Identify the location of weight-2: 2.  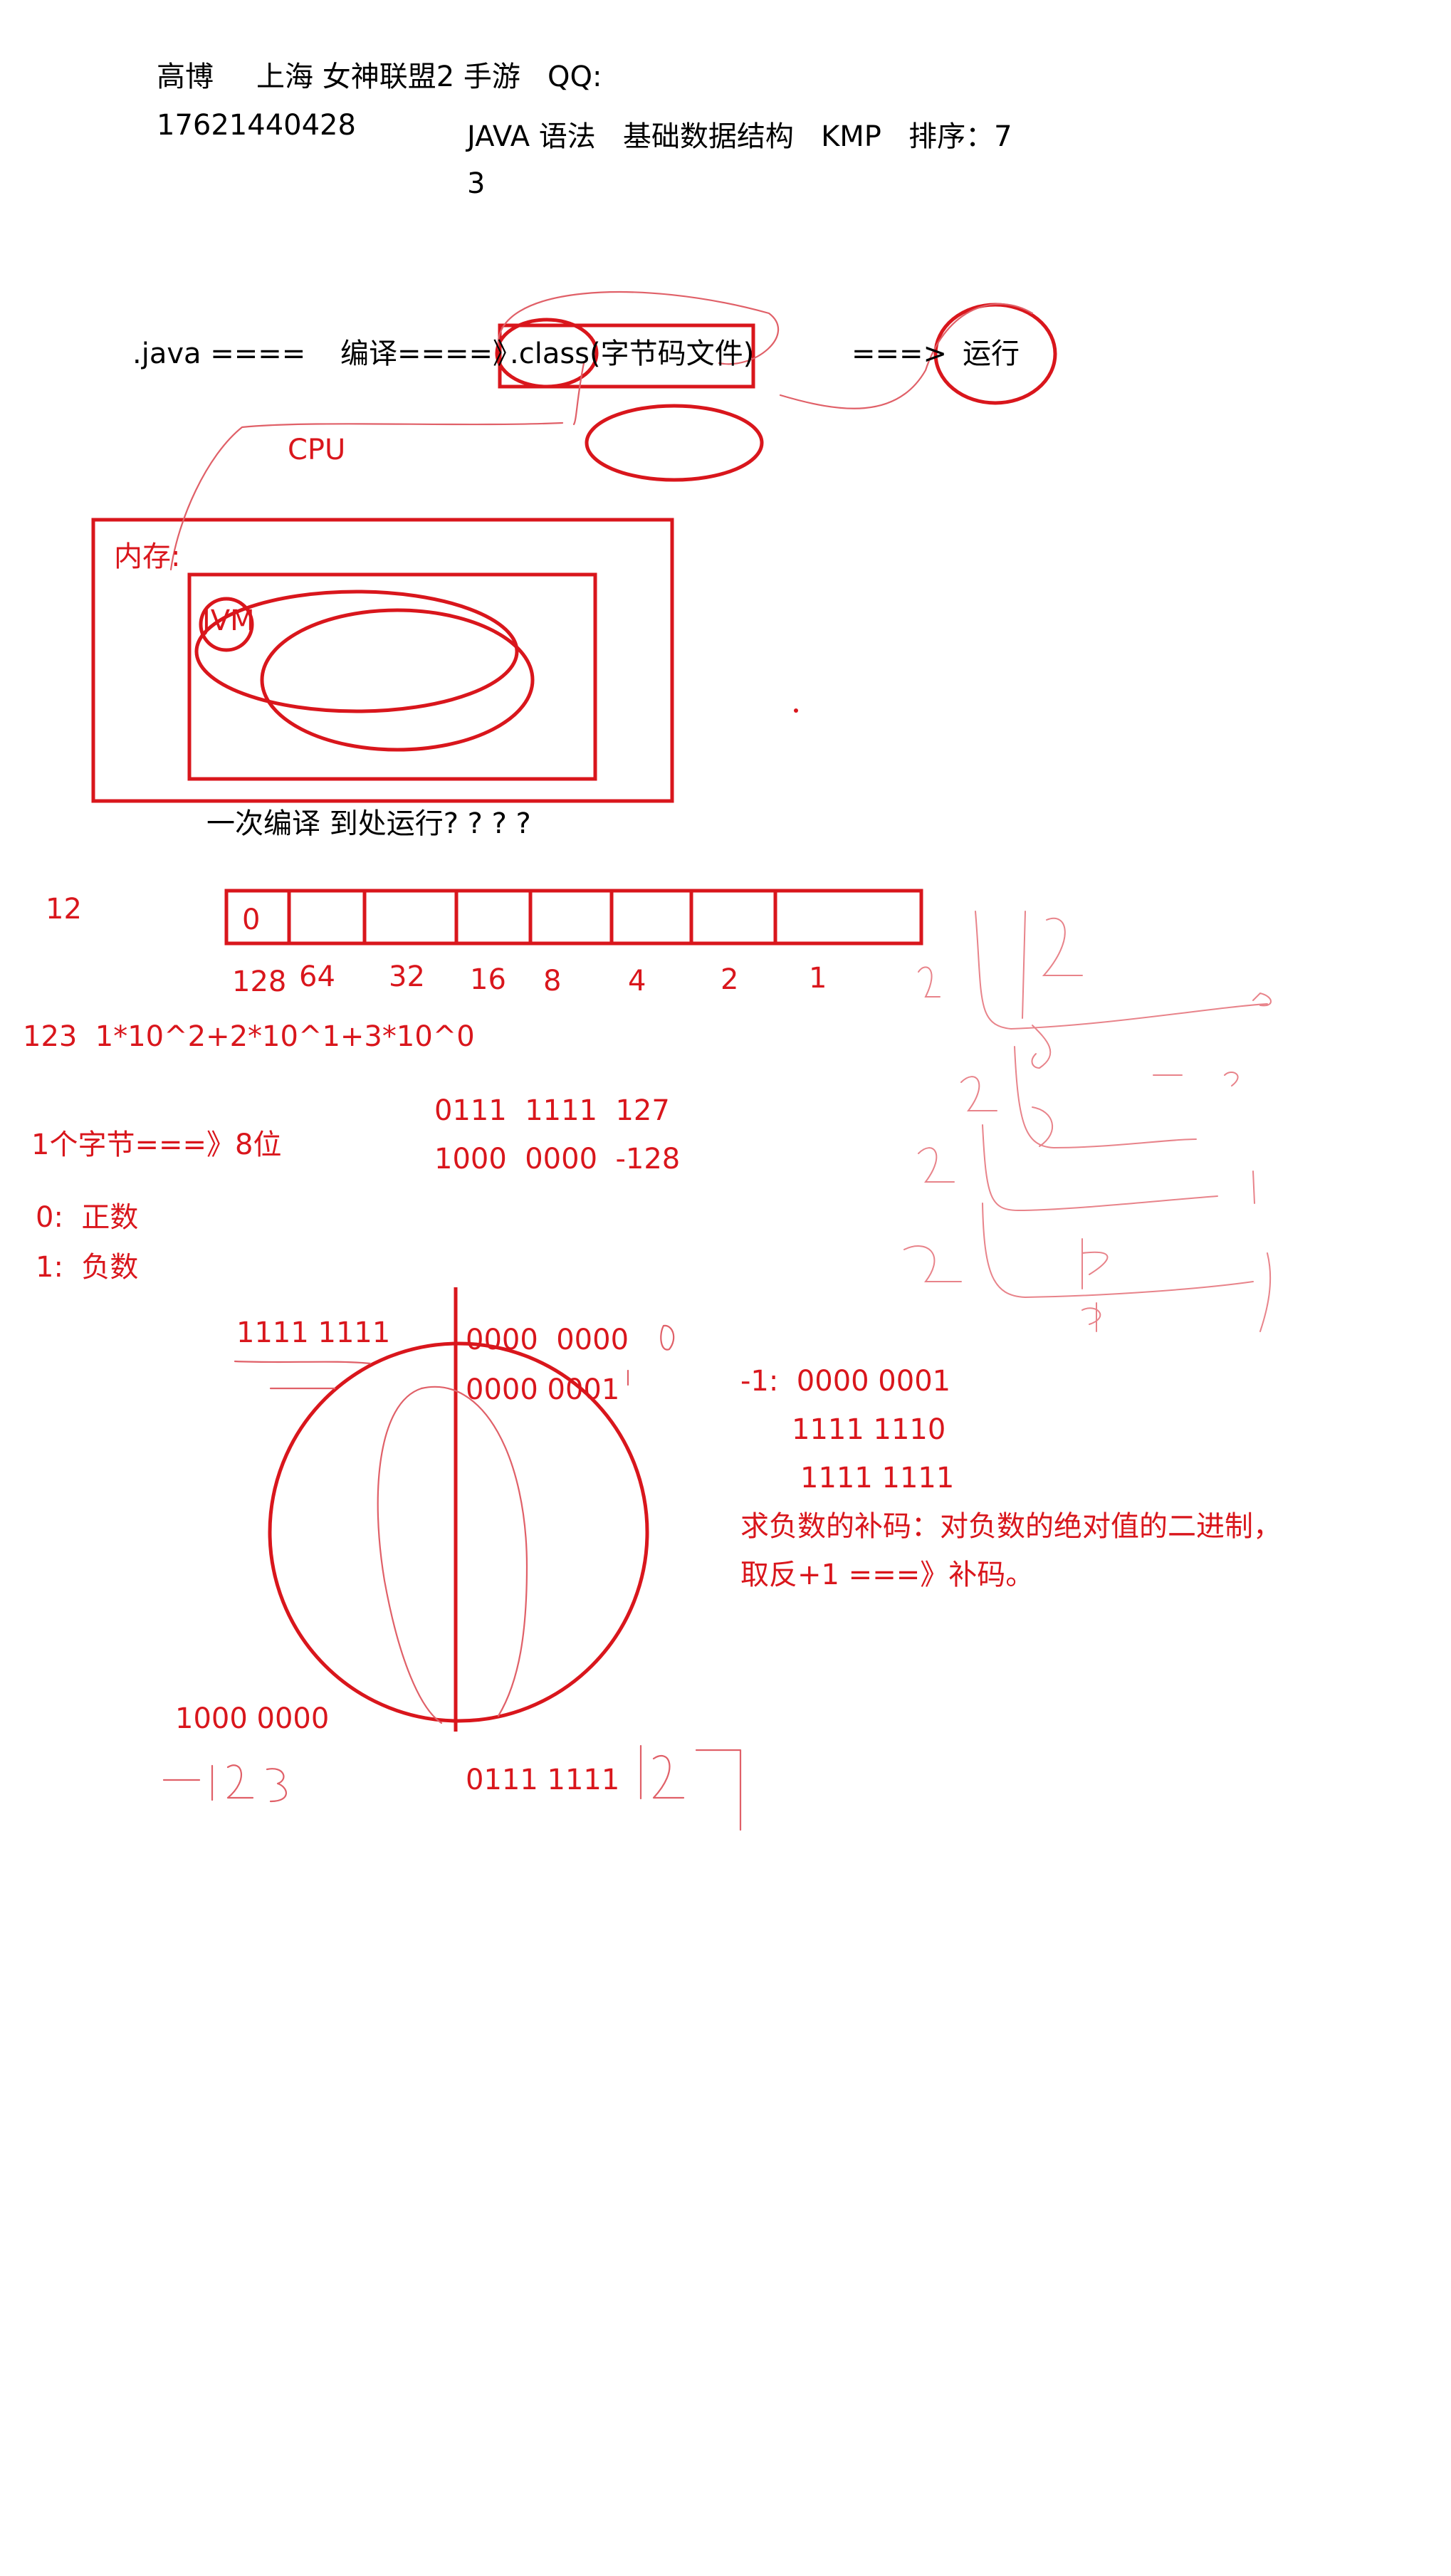
(730, 979).